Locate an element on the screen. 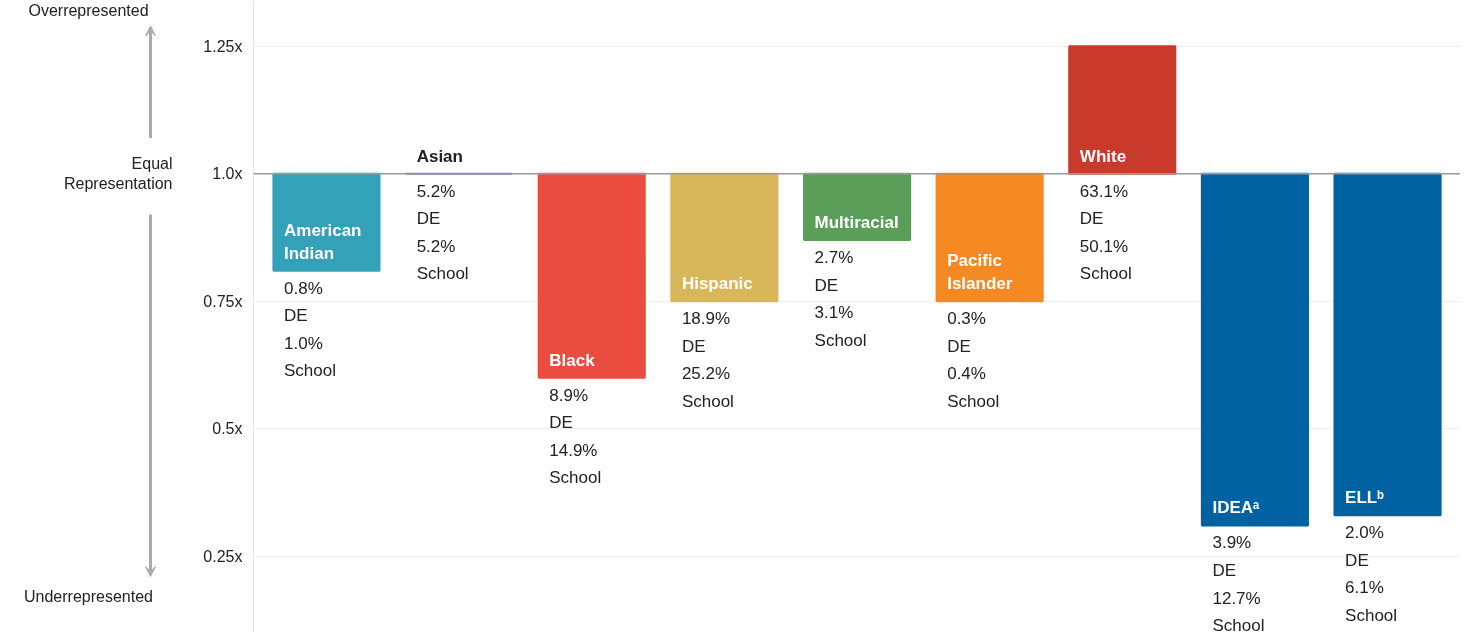 Image resolution: width=1481 pixels, height=632 pixels. annotation: 2.7% DE 3.1% School is located at coordinates (840, 299).